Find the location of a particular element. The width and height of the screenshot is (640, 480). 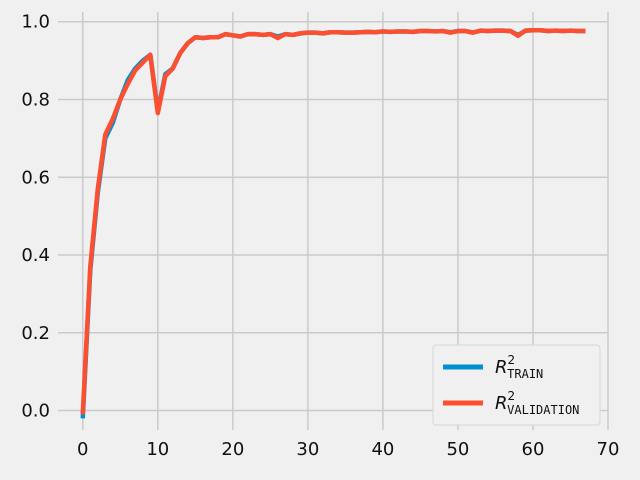

legend-label-validation-base: R is located at coordinates (501, 403).